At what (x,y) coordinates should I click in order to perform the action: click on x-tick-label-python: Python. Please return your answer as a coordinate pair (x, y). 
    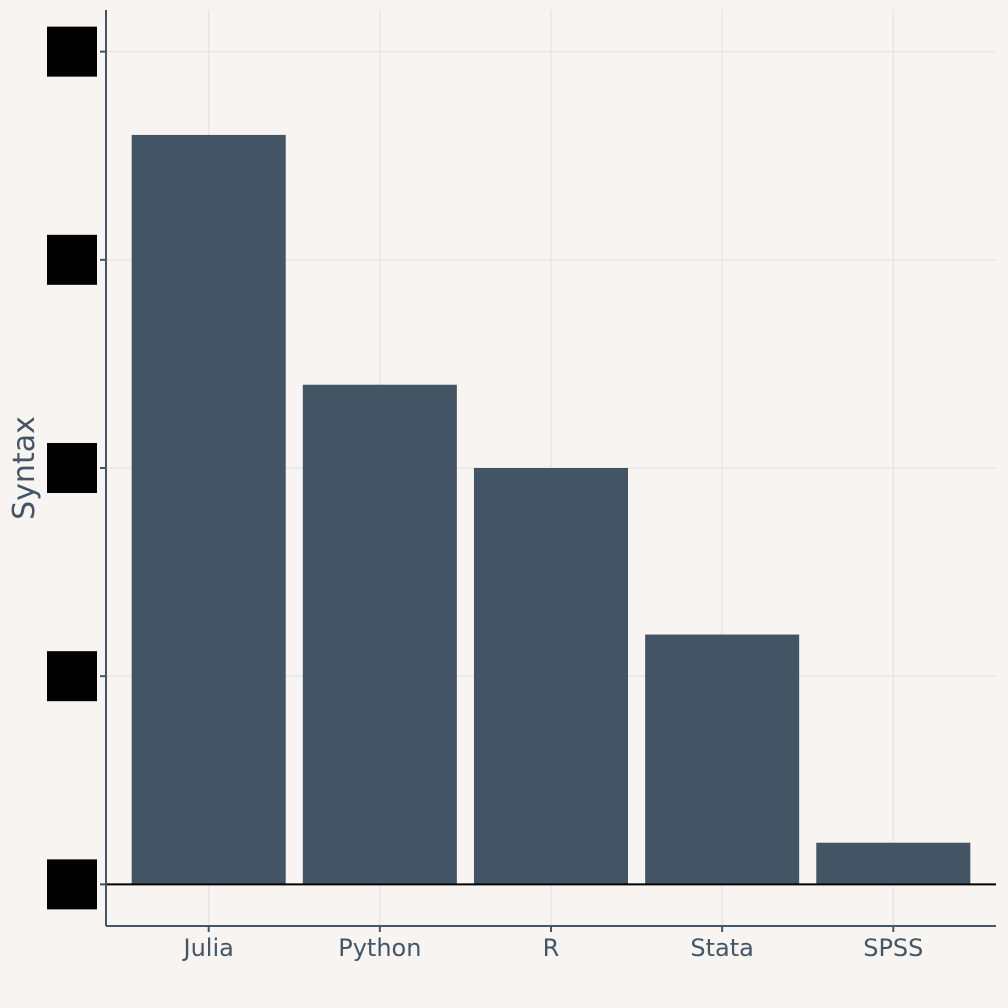
    Looking at the image, I should click on (379, 948).